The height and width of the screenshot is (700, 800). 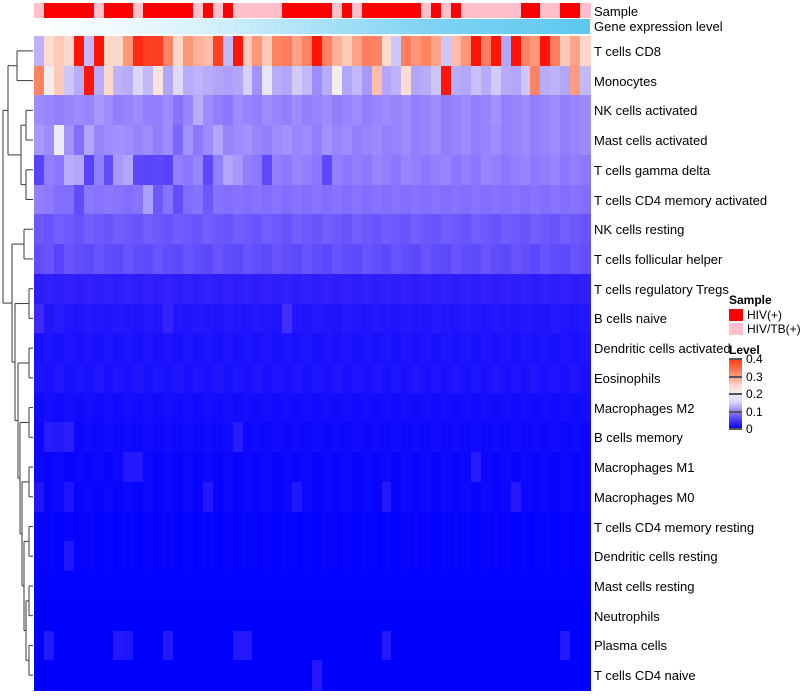 What do you see at coordinates (764, 315) in the screenshot?
I see `sample-legend-item: HIV(+)` at bounding box center [764, 315].